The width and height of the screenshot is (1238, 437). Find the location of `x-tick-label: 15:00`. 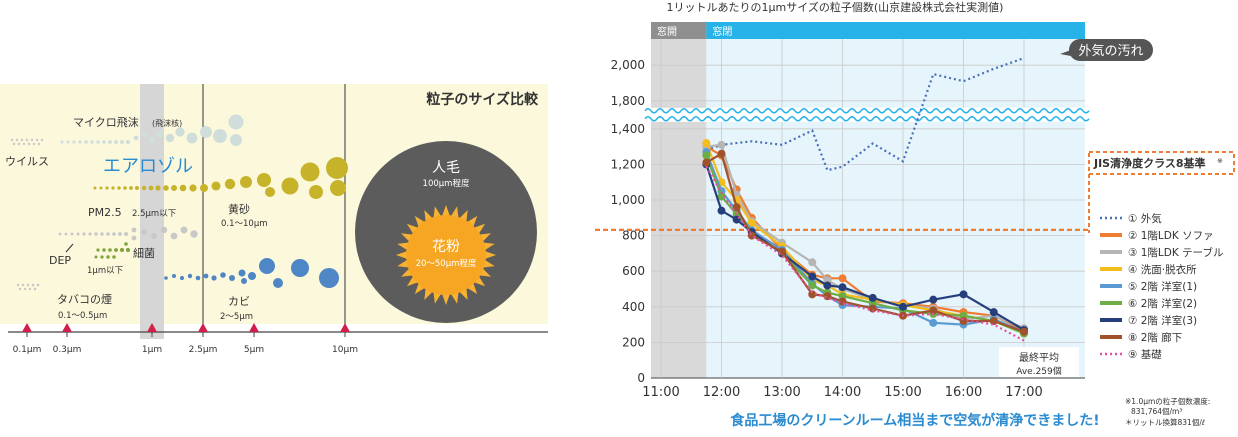

x-tick-label: 15:00 is located at coordinates (902, 392).